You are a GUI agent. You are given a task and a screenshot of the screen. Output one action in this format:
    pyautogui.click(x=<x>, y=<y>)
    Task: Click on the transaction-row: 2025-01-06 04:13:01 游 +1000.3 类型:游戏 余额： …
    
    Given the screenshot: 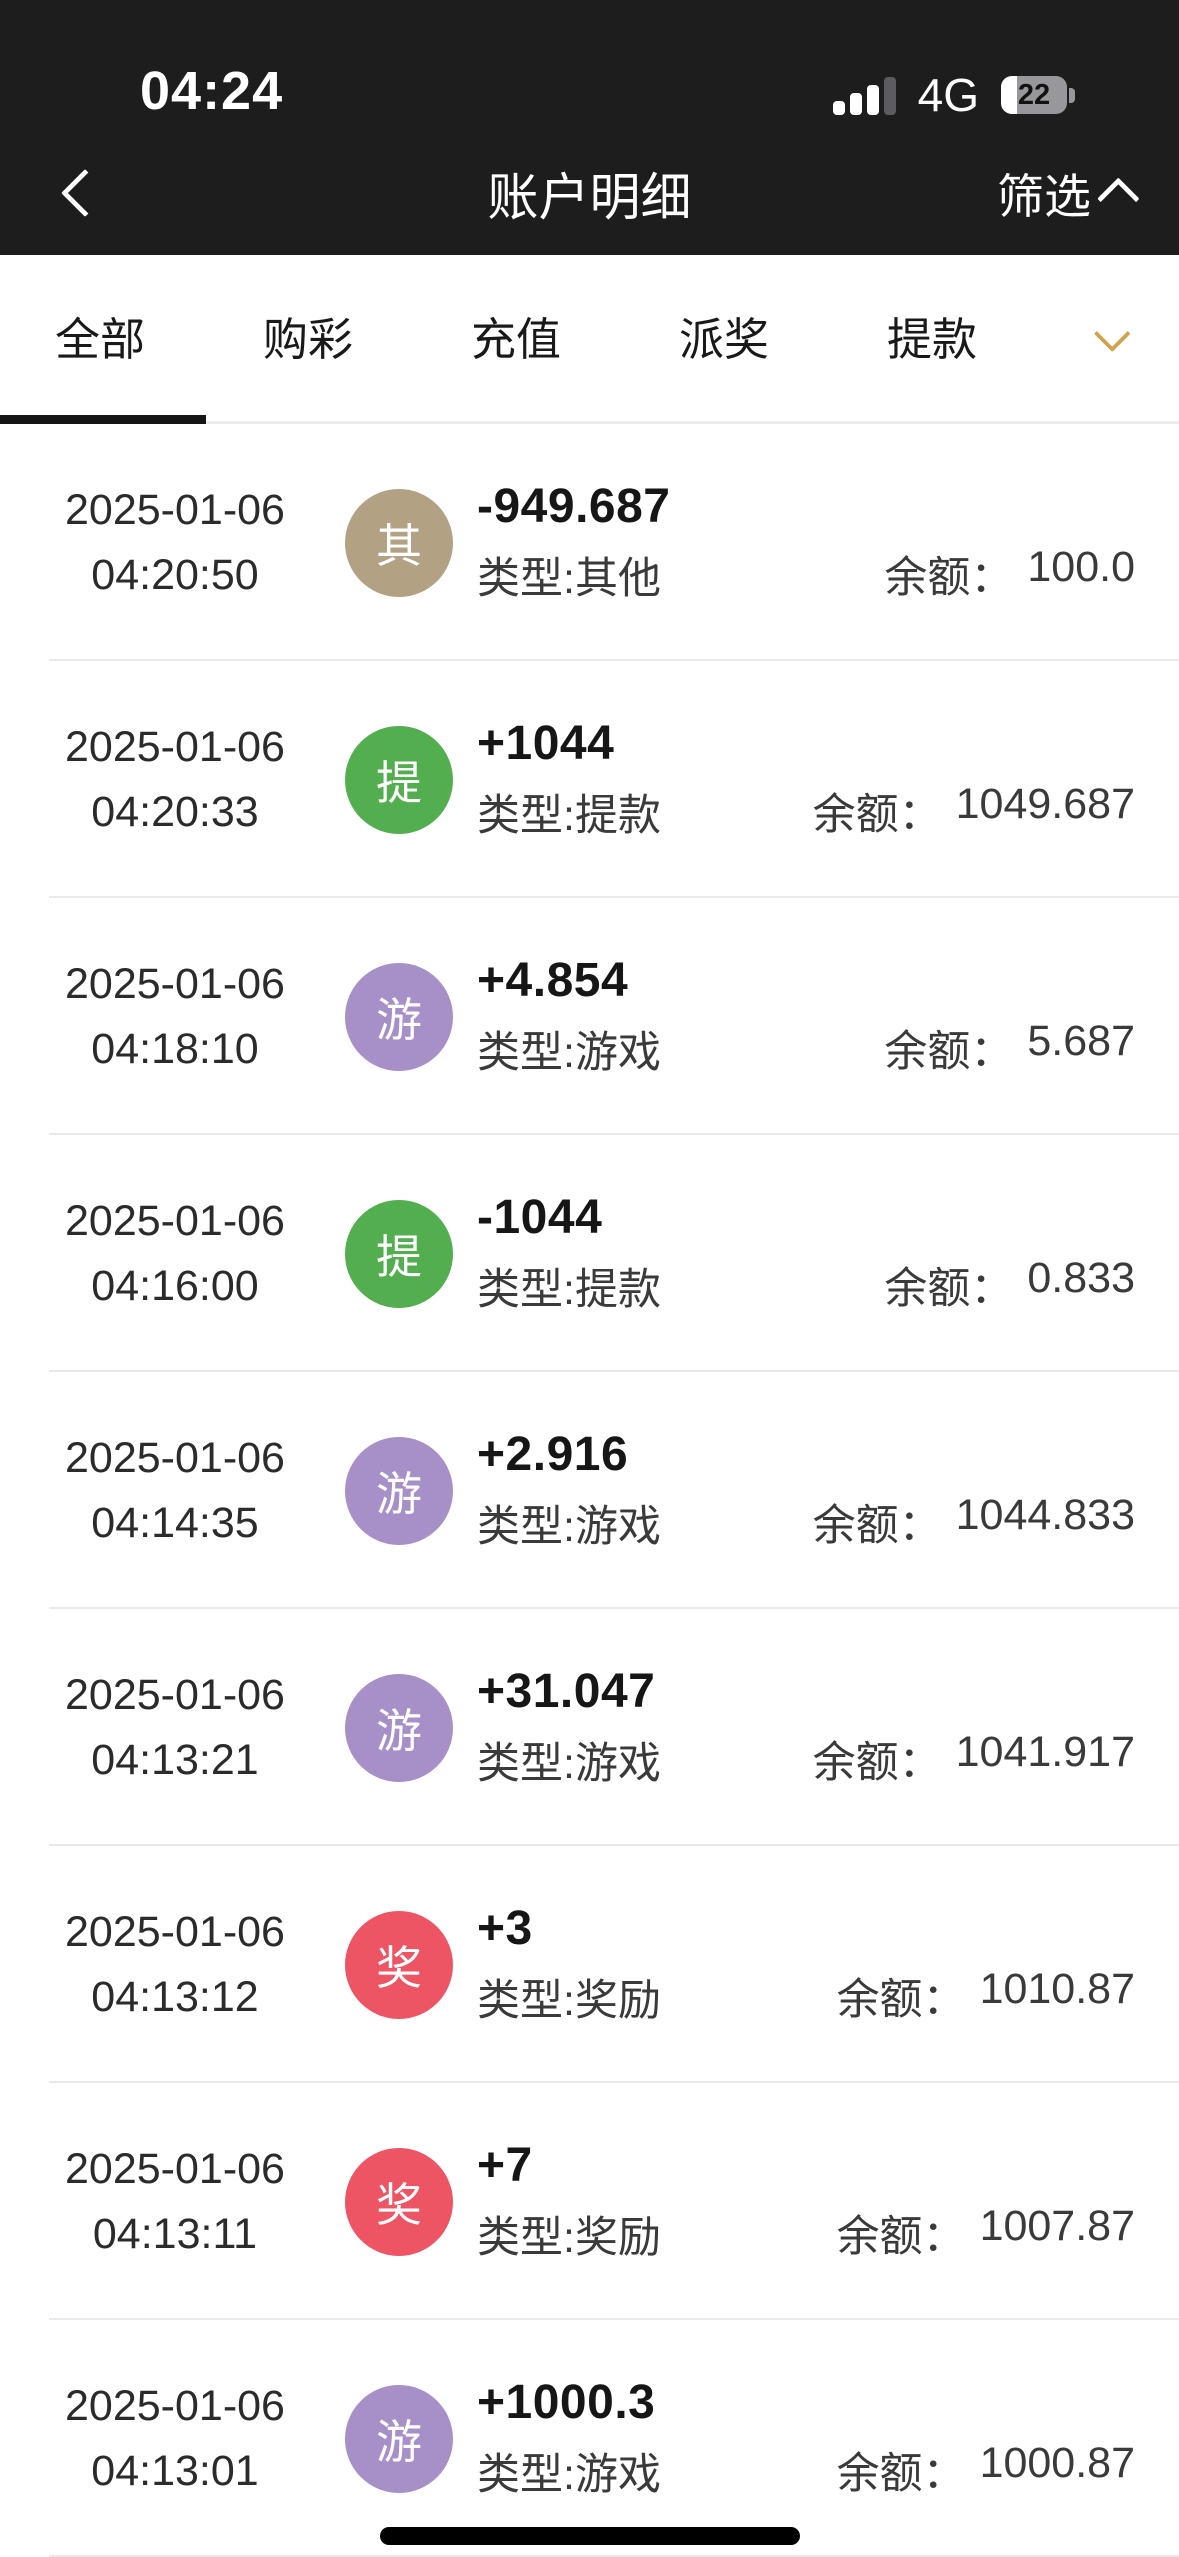 What is the action you would take?
    pyautogui.click(x=589, y=2438)
    